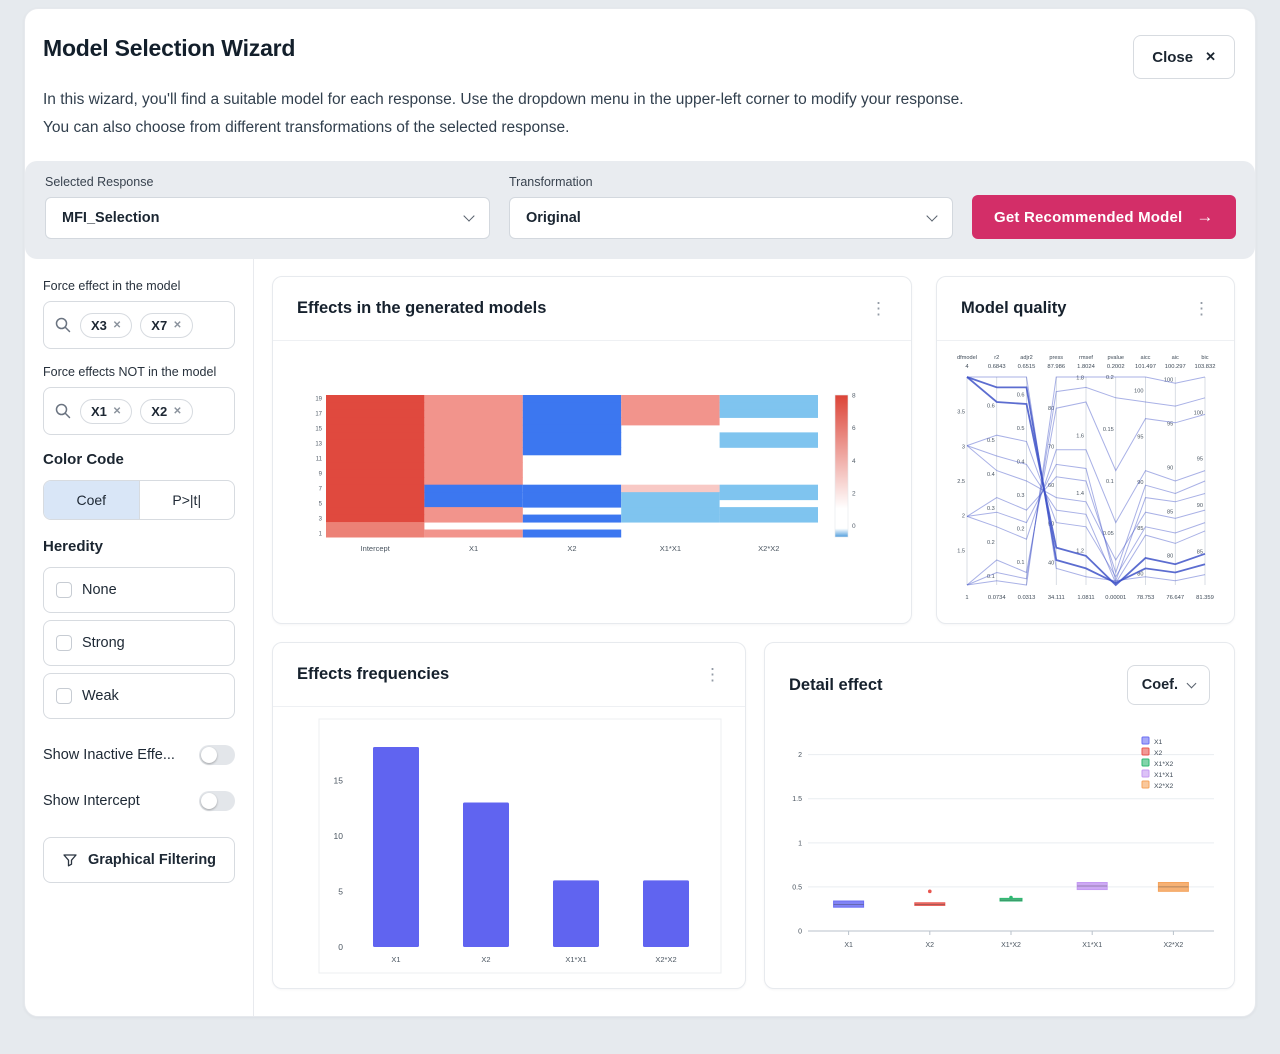  What do you see at coordinates (139, 590) in the screenshot?
I see `heredity-option-none: None` at bounding box center [139, 590].